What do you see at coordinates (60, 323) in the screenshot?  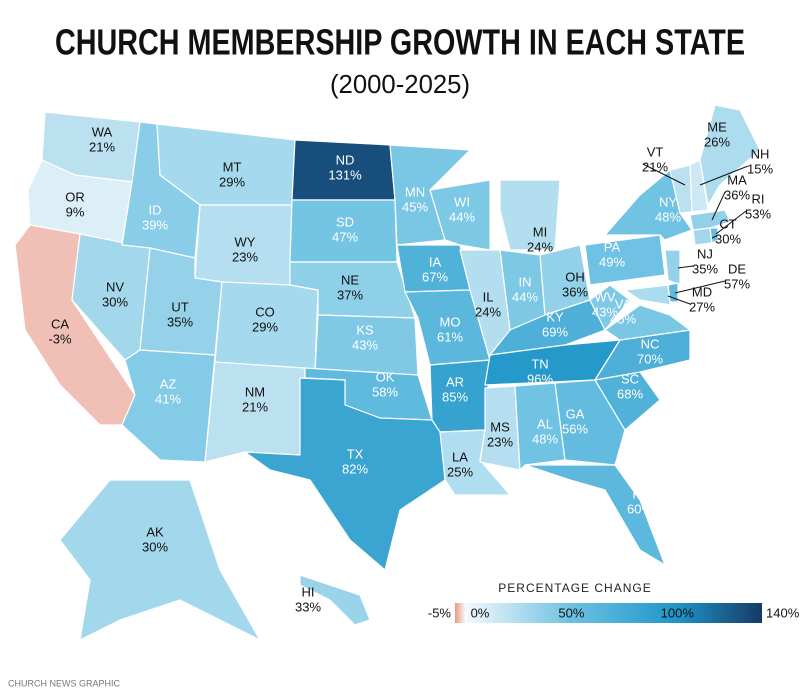 I see `state-abbr: CA` at bounding box center [60, 323].